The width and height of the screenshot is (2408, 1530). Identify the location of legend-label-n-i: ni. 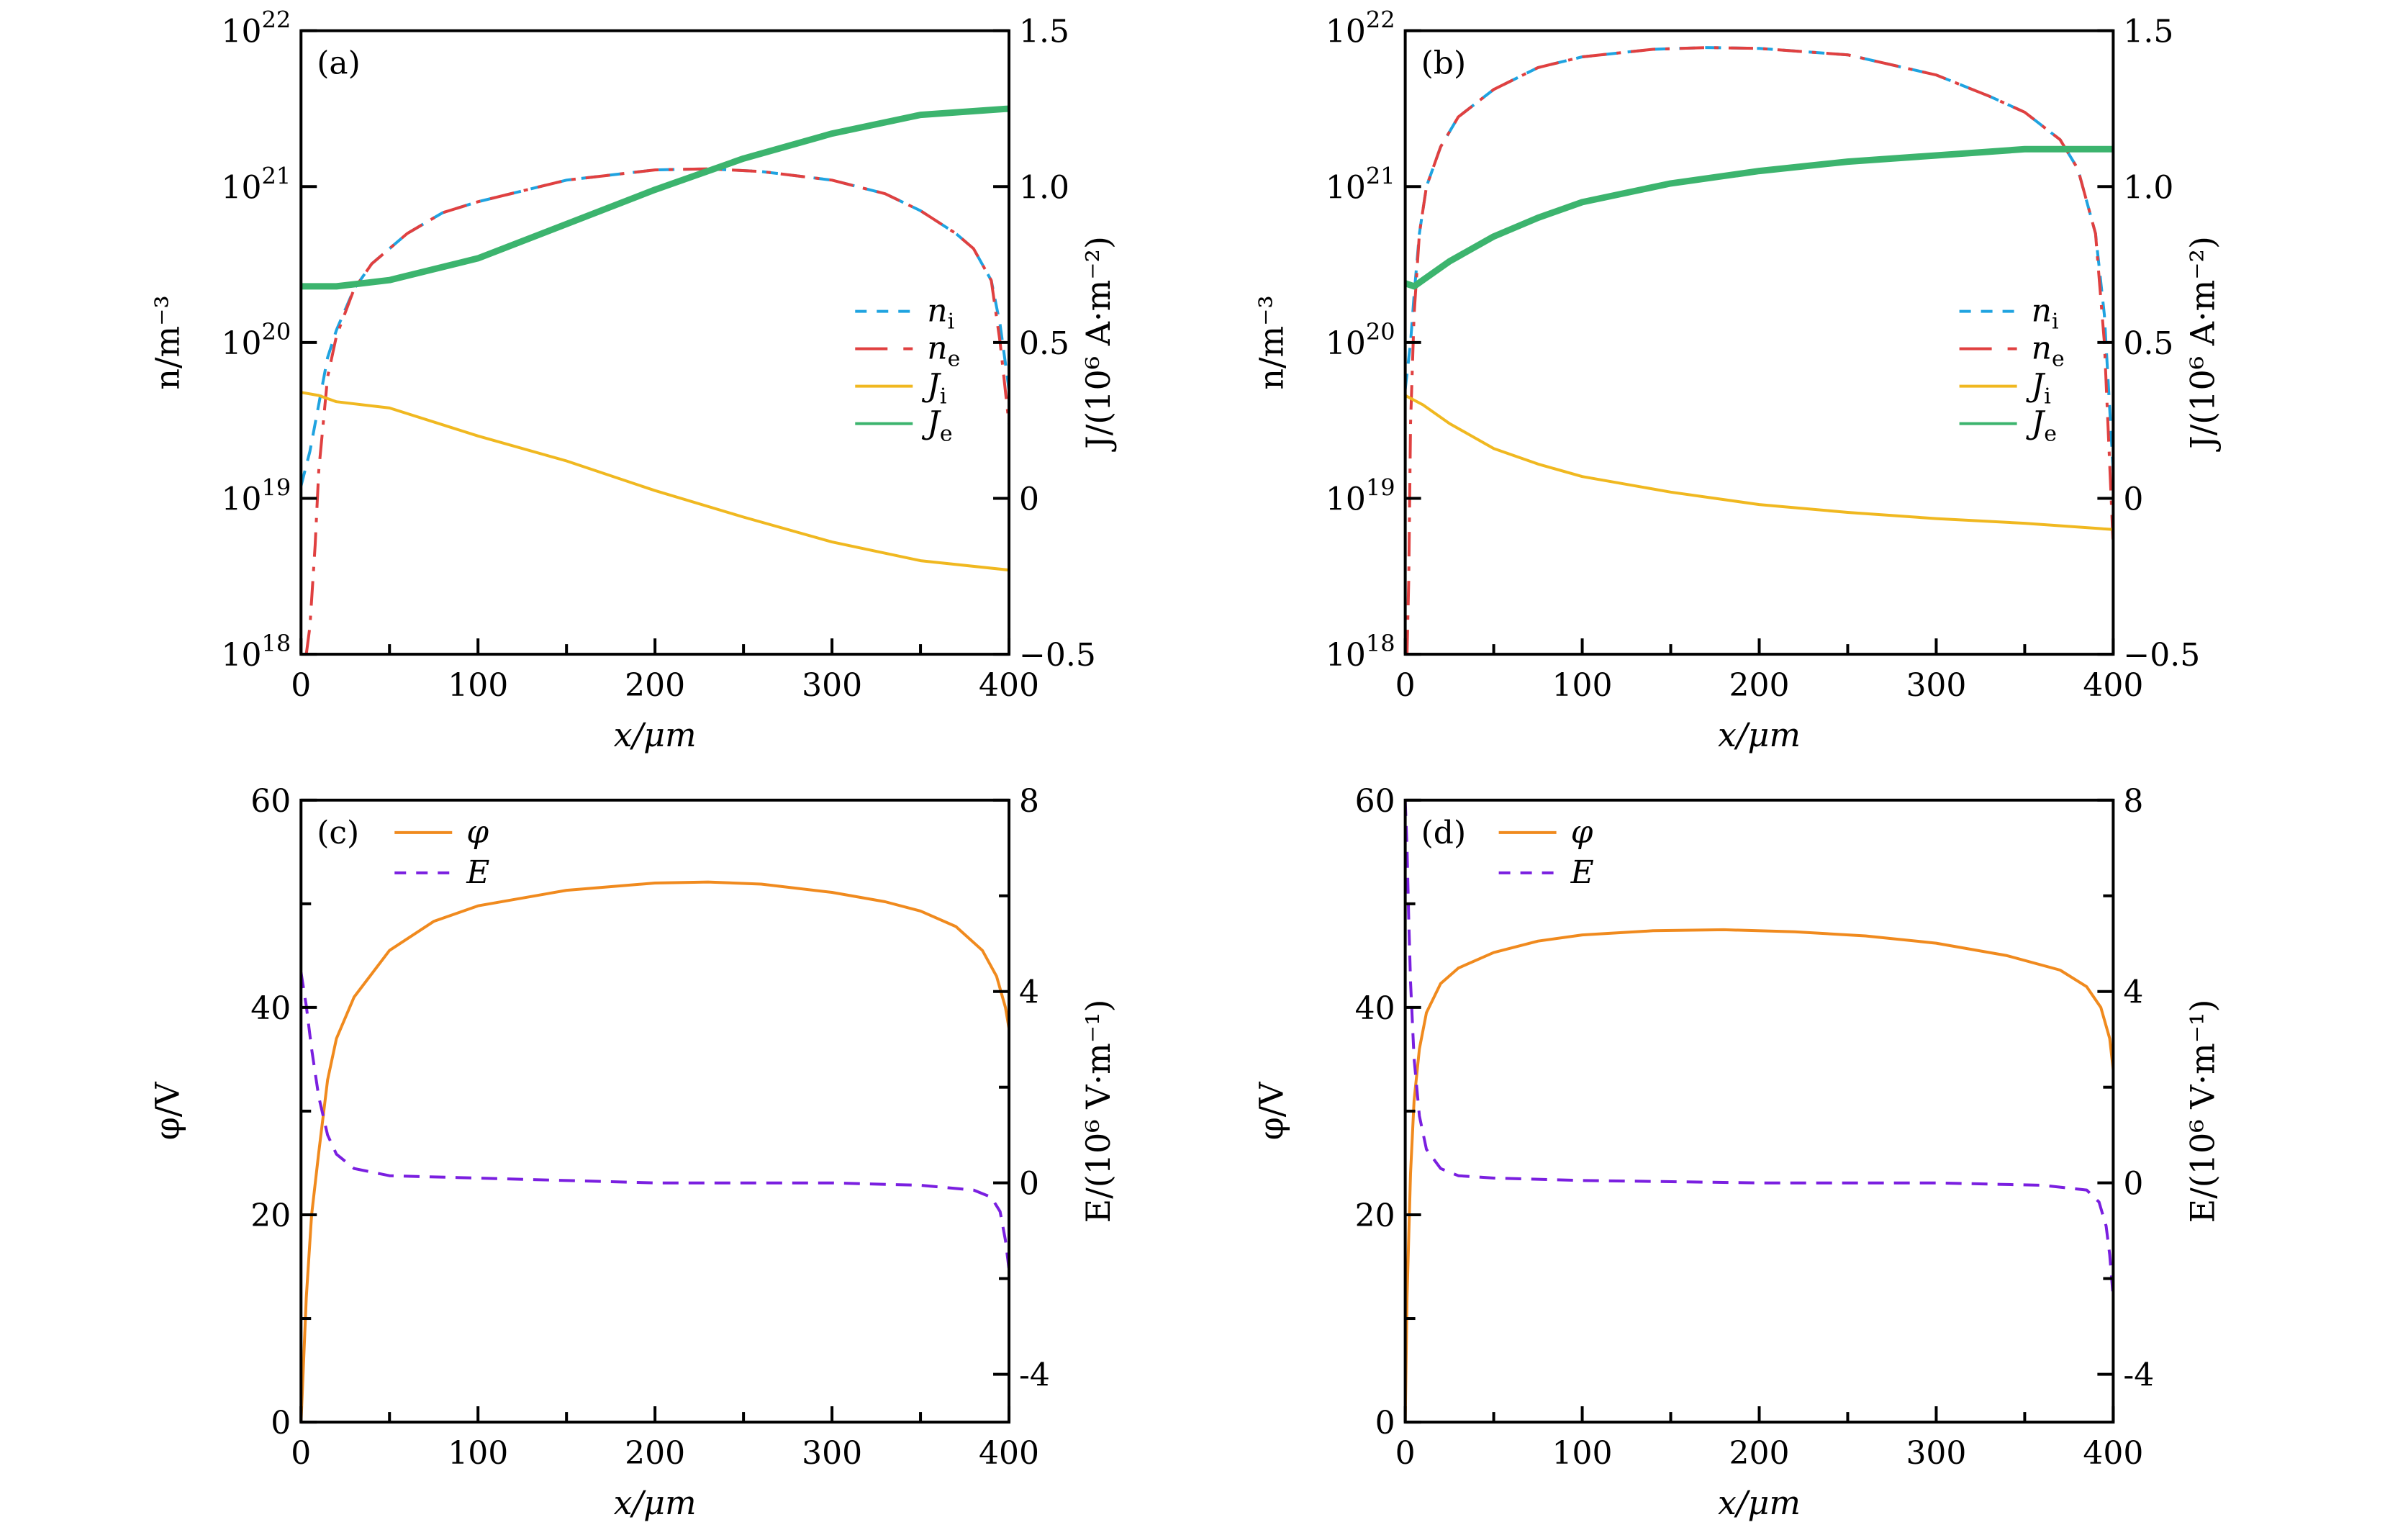
(940, 314).